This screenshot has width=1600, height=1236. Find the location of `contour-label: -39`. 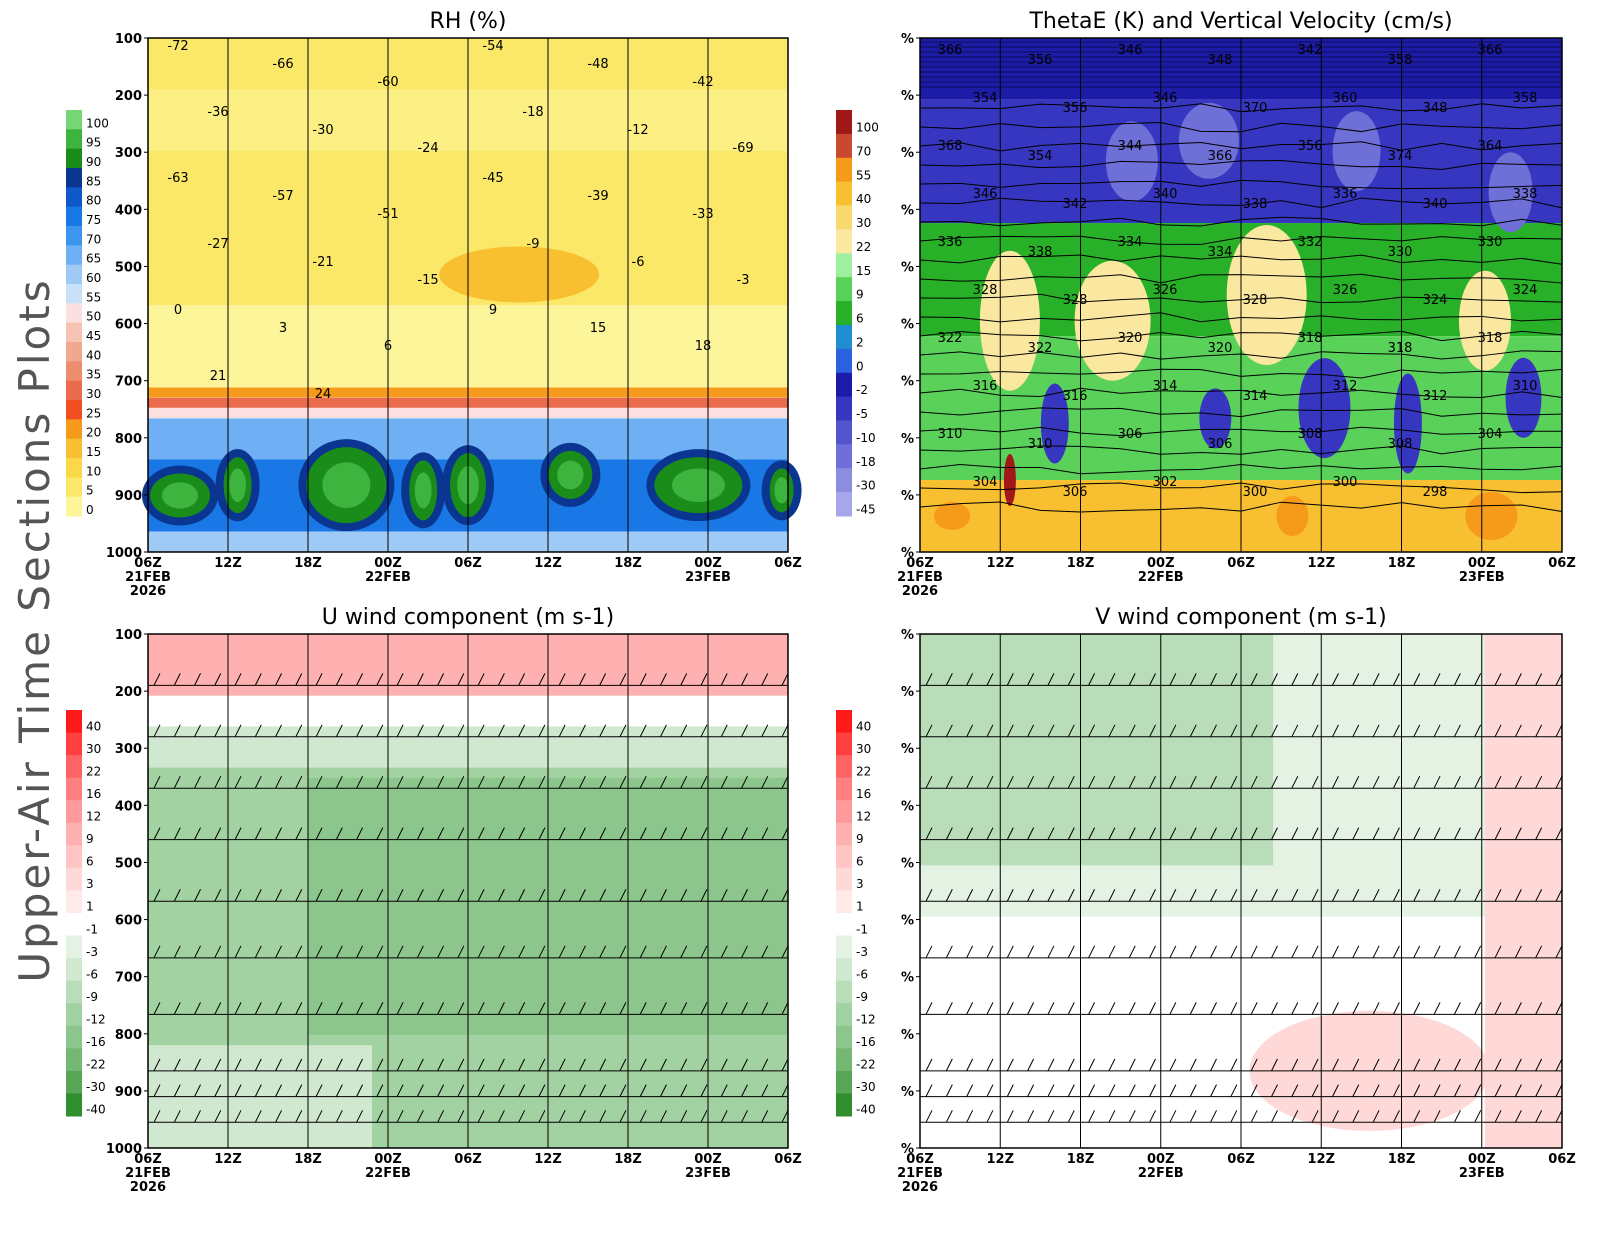

contour-label: -39 is located at coordinates (597, 196).